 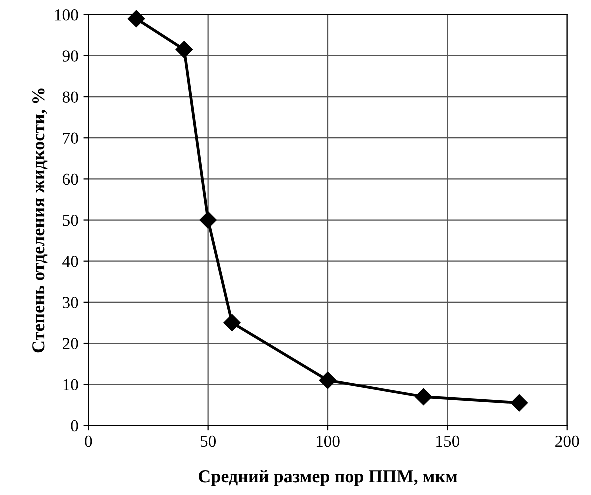 I want to click on y-axis-title: Степень отделения жидкости, %, so click(x=40, y=220).